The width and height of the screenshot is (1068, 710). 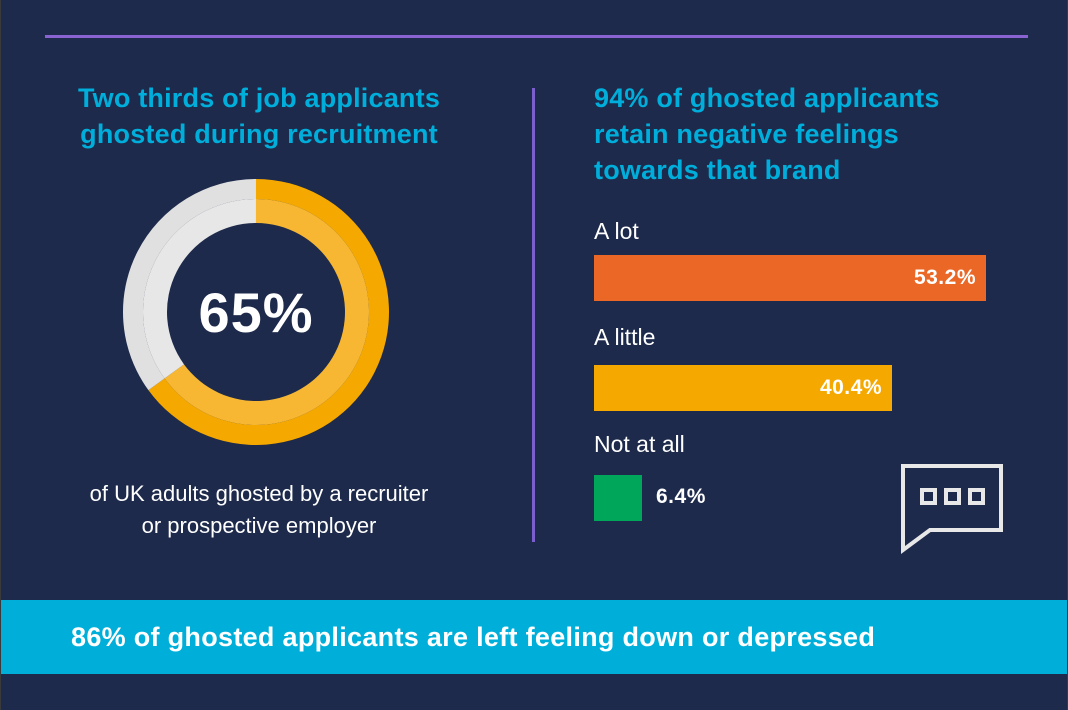 What do you see at coordinates (639, 444) in the screenshot?
I see `bar-label-not-at-all: Not at all` at bounding box center [639, 444].